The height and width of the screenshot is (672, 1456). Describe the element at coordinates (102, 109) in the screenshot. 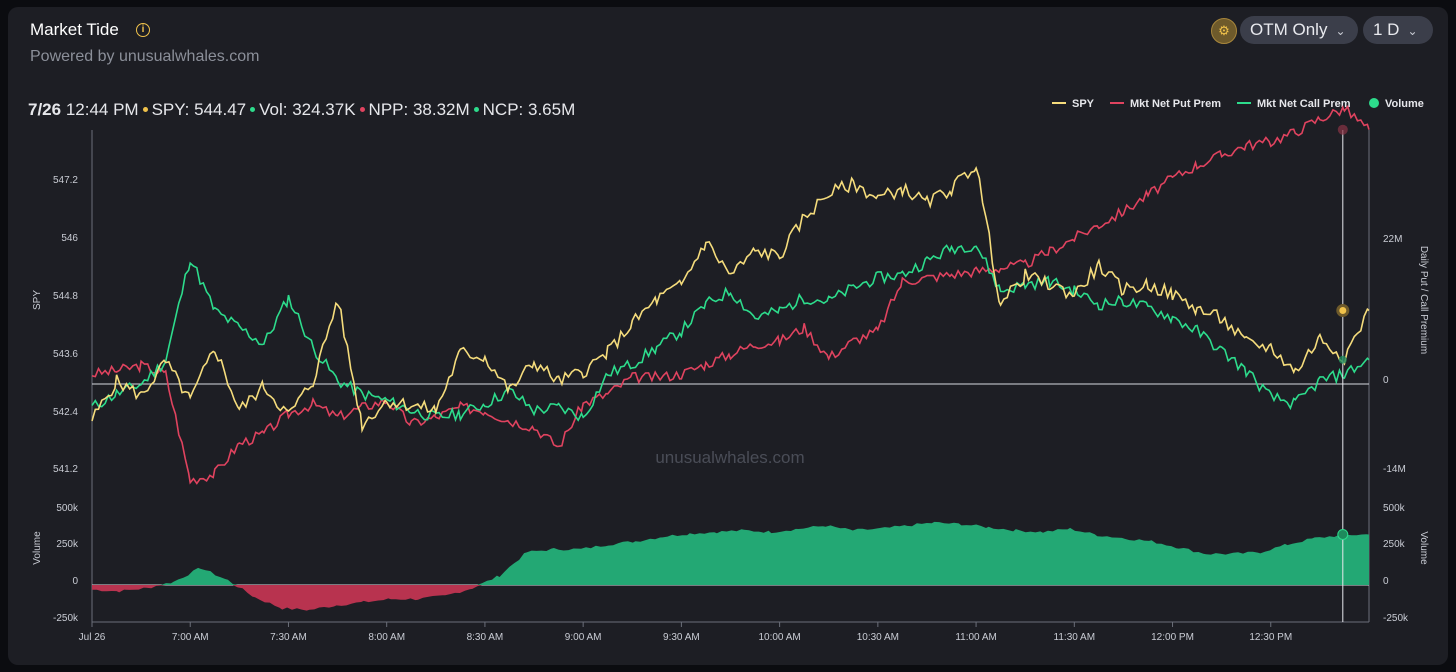

I see `readout-time: 12:44 PM` at that location.